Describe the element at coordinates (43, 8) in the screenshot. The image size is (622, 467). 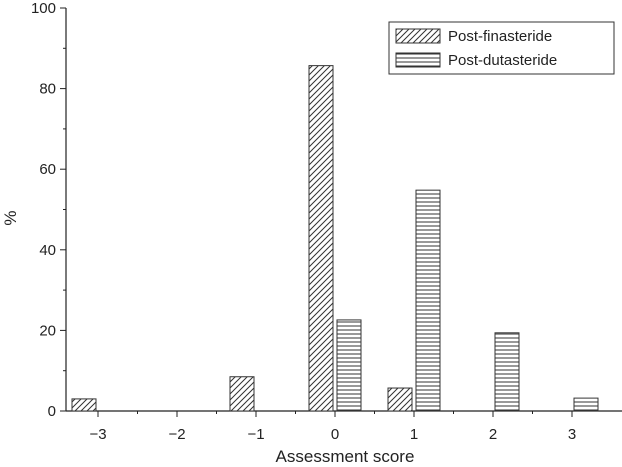
I see `y-tick-label: 100` at that location.